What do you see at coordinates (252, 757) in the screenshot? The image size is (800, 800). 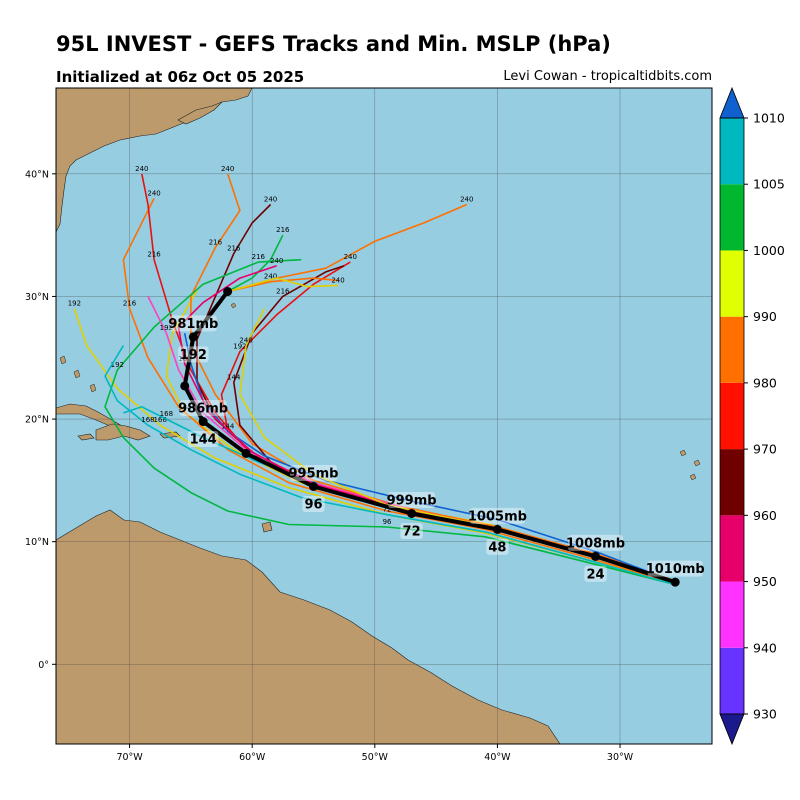 I see `lon-tick-label: 60°W` at bounding box center [252, 757].